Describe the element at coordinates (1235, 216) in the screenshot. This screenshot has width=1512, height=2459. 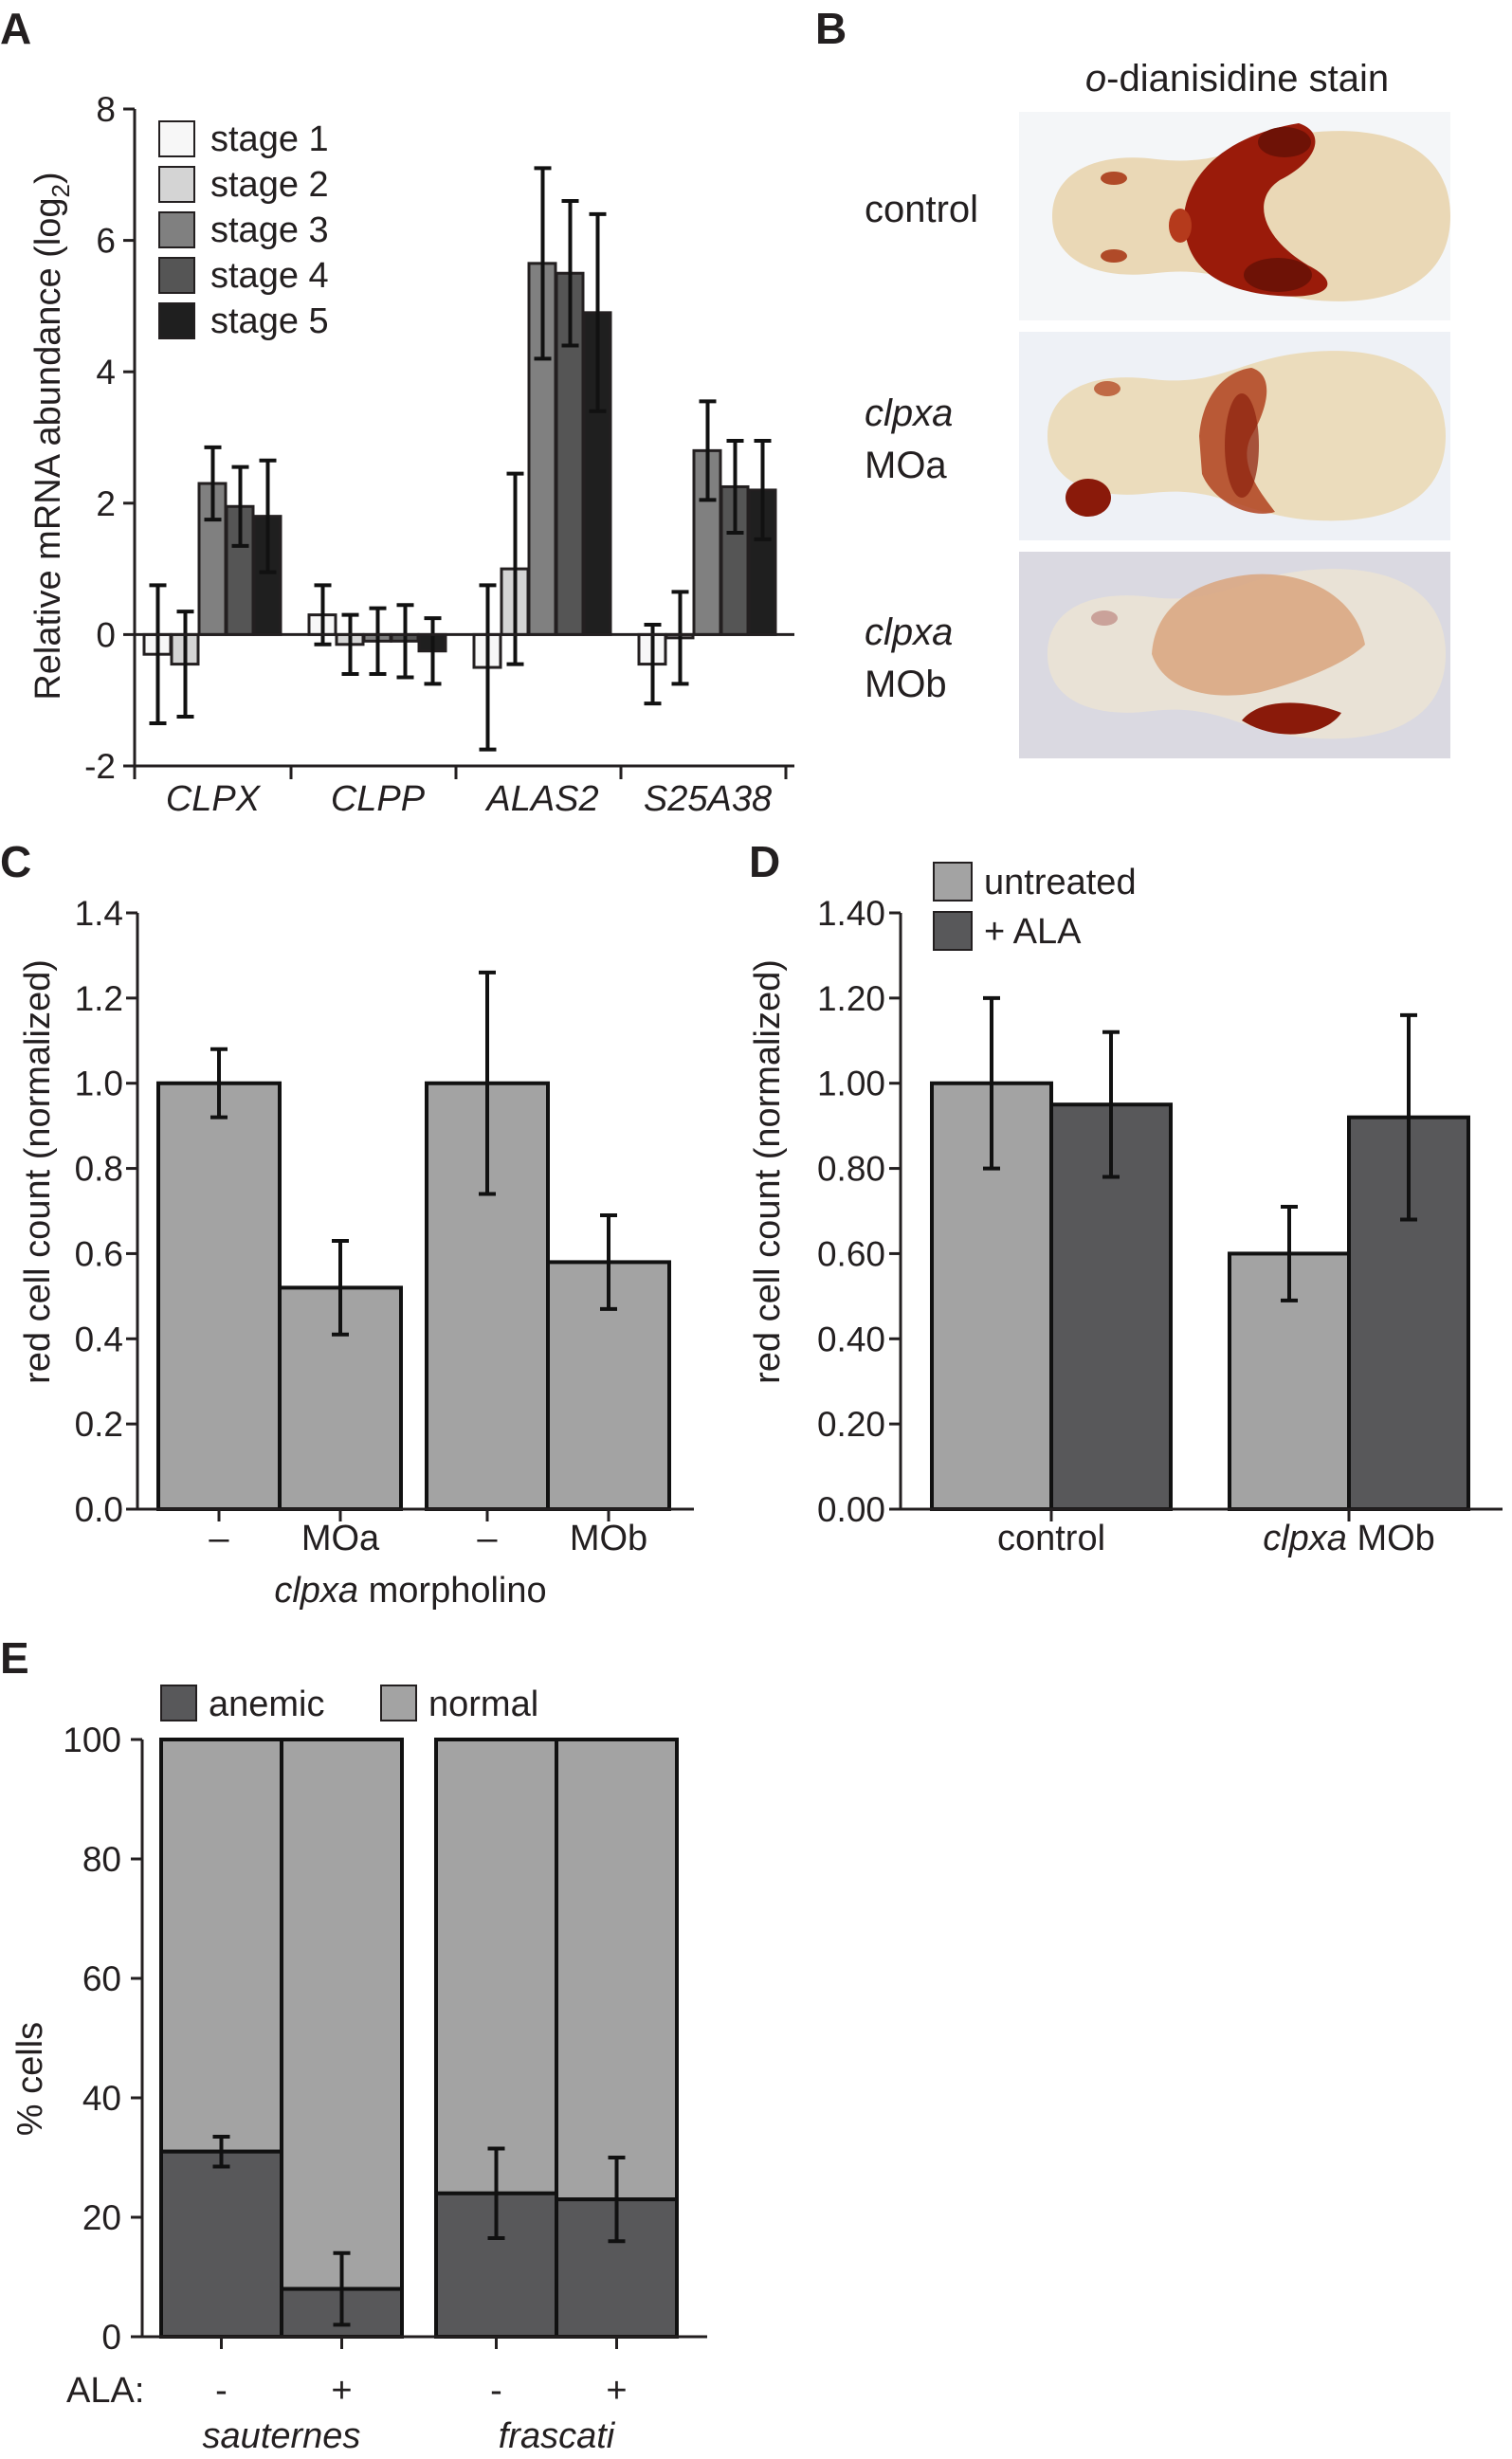
I see `stain-image-control` at that location.